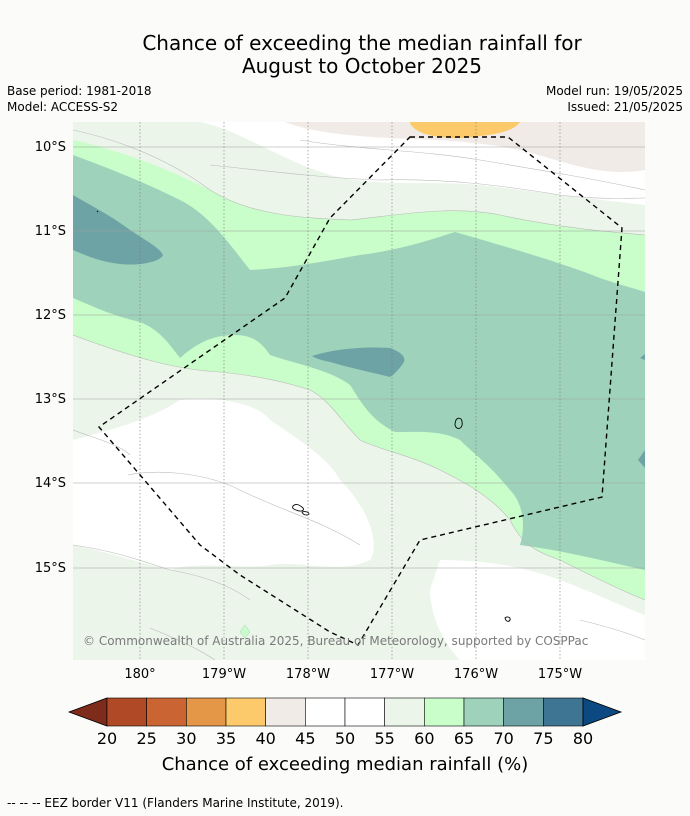 This screenshot has width=690, height=816. What do you see at coordinates (642, 357) in the screenshot?
I see `probability-70-75-patch-east-upper` at bounding box center [642, 357].